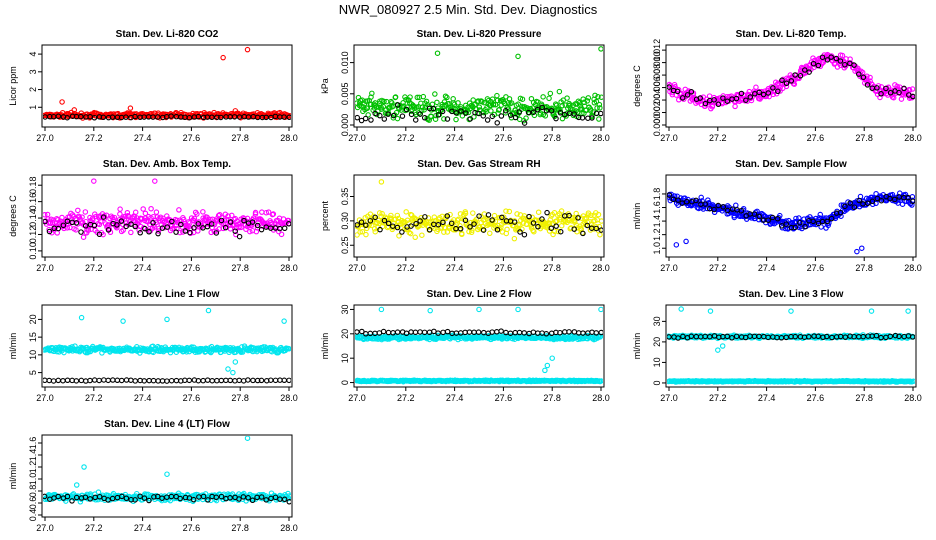  Describe the element at coordinates (33, 515) in the screenshot. I see `y-tick-label: 0.4` at that location.